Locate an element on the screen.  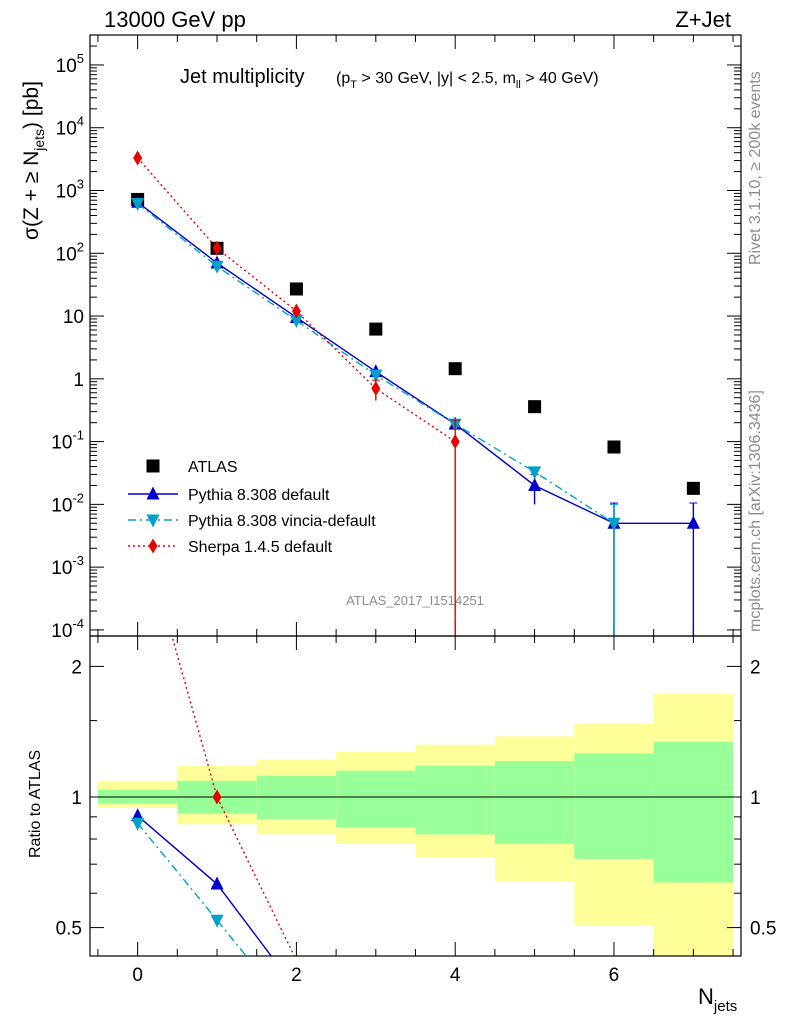
x-tick-label: 4 is located at coordinates (455, 975).